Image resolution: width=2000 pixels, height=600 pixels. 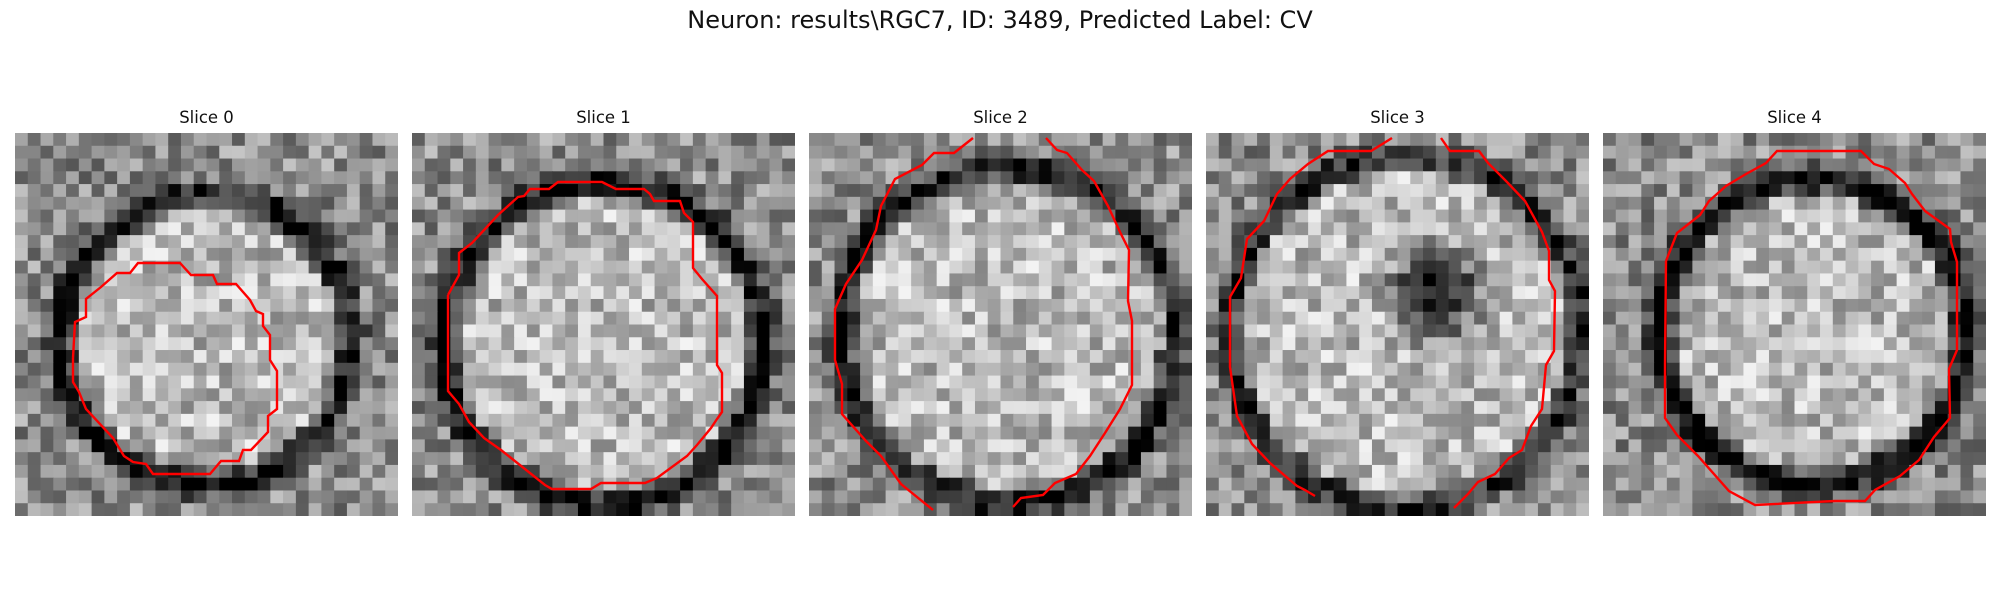 I want to click on slice-panel-3: Slice 3, so click(x=1397, y=311).